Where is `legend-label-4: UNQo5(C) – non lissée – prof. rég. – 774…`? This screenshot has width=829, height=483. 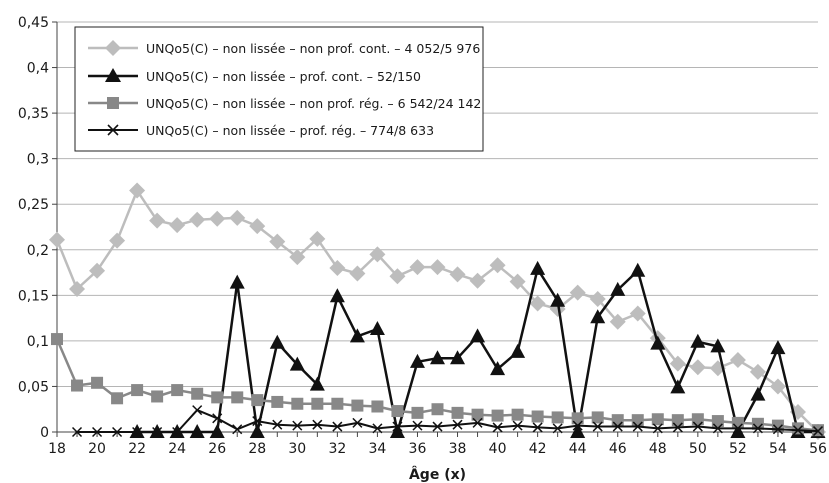 legend-label-4: UNQo5(C) – non lissée – prof. rég. – 774… is located at coordinates (290, 130).